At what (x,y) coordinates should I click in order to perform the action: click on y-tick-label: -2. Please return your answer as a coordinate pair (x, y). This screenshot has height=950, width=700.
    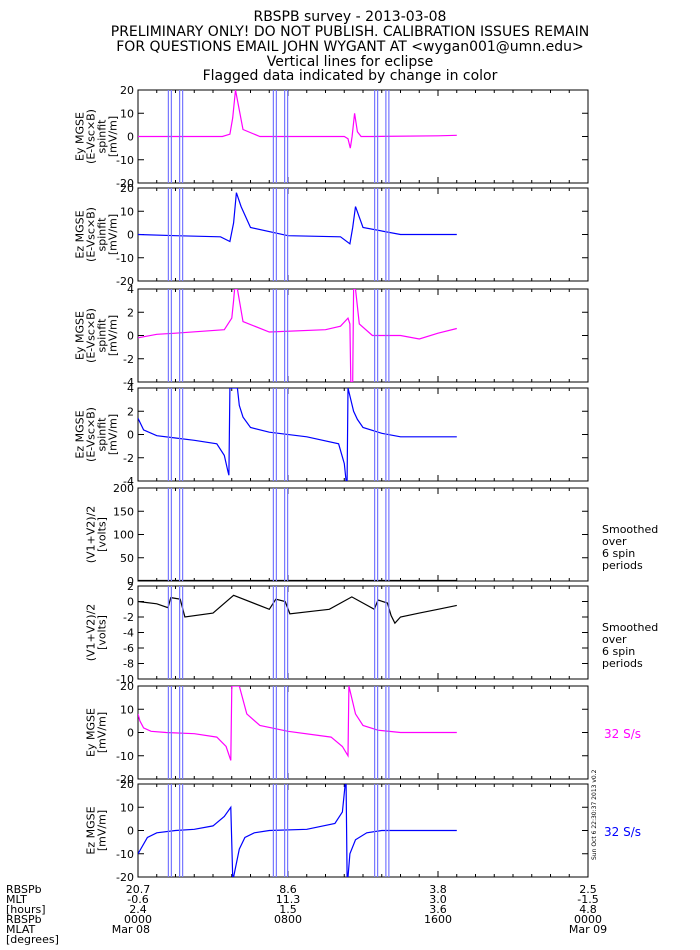
    Looking at the image, I should click on (128, 458).